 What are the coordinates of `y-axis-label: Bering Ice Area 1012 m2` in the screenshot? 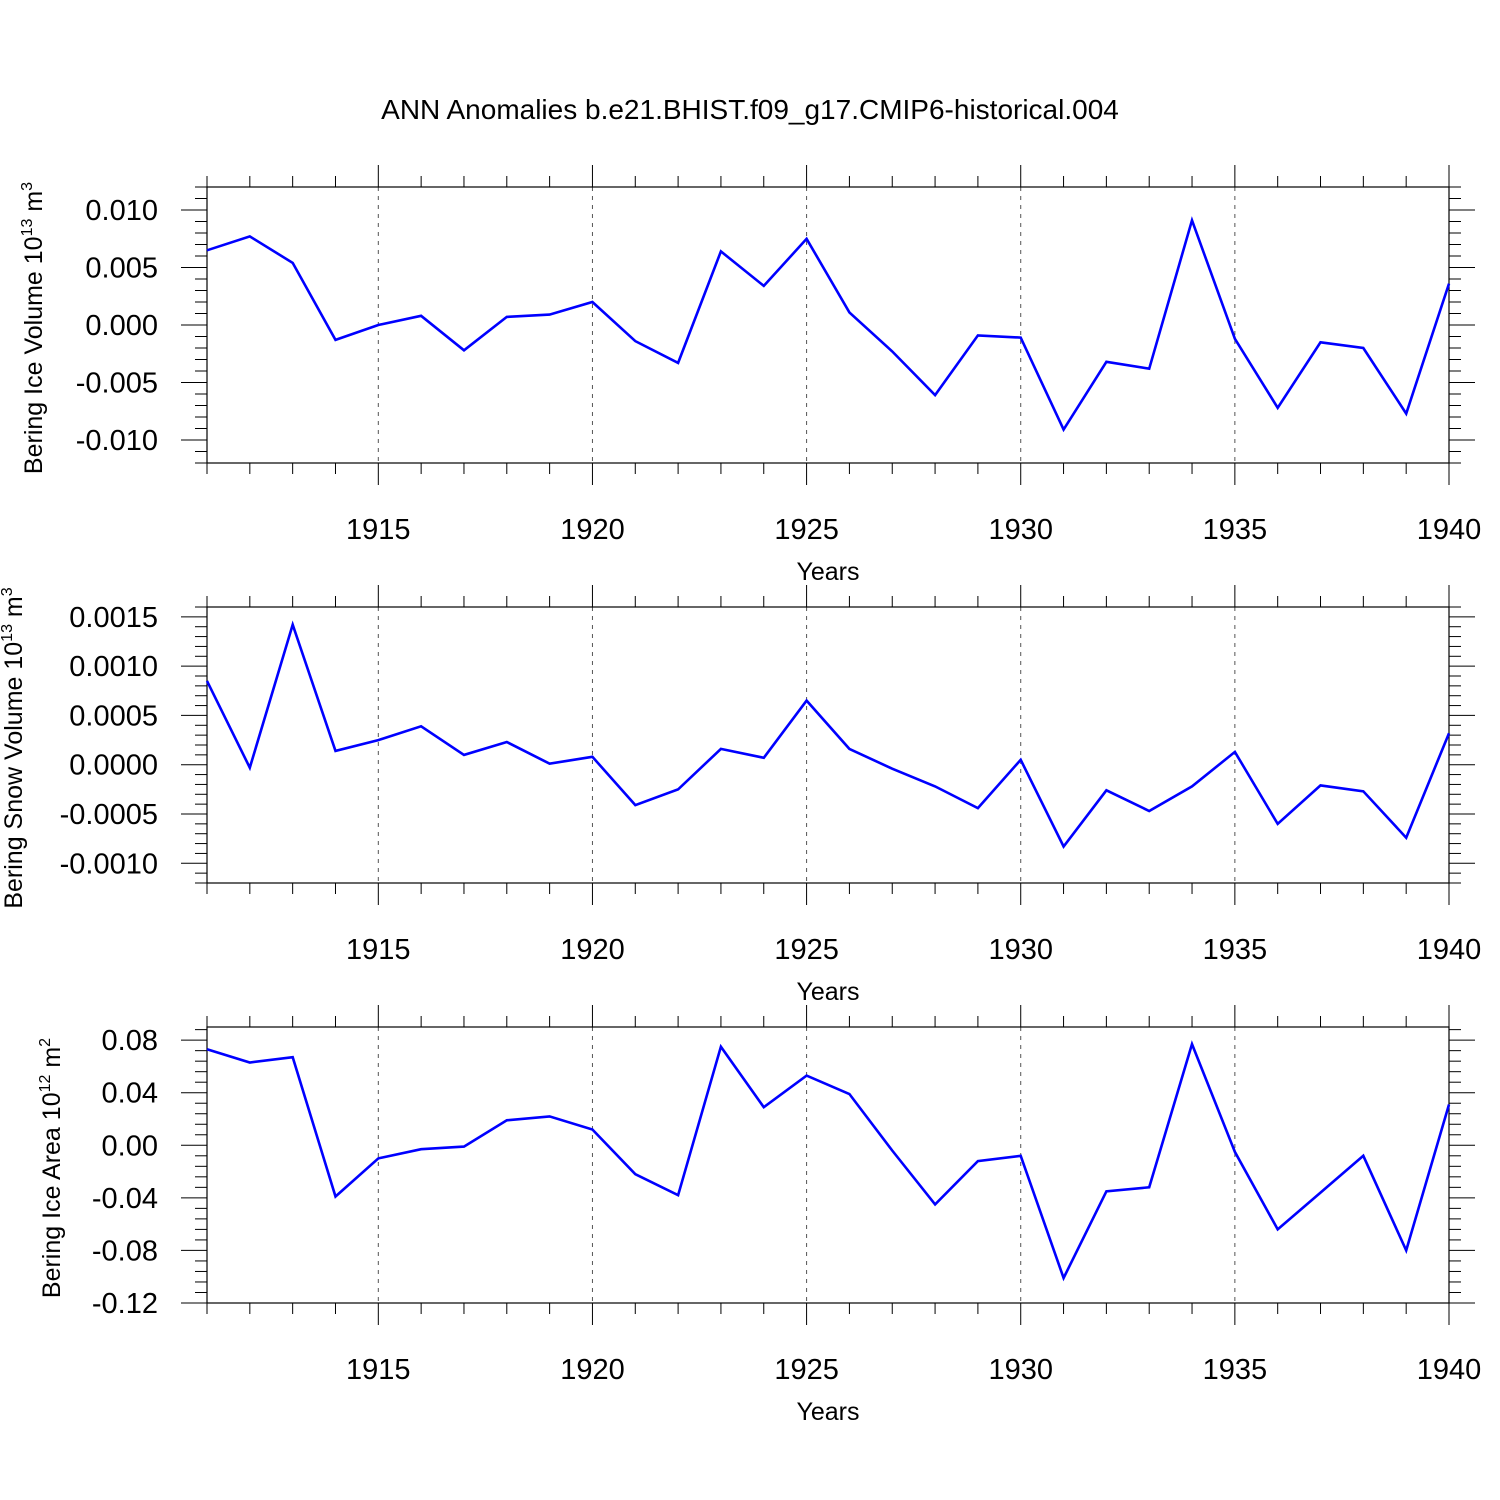 It's located at (51, 1168).